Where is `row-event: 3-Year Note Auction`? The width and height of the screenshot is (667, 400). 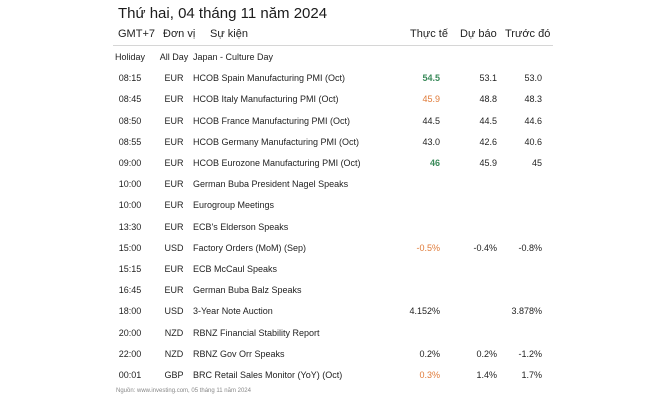
row-event: 3-Year Note Auction is located at coordinates (233, 311).